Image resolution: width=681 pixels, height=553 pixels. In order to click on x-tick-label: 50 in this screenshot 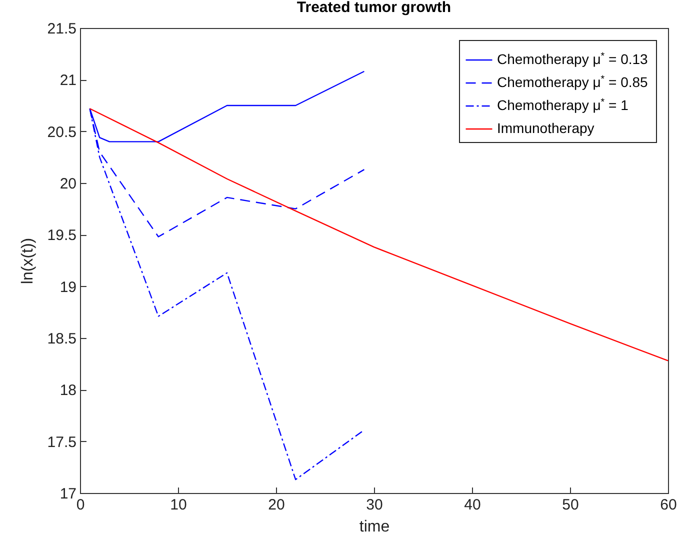, I will do `click(570, 505)`.